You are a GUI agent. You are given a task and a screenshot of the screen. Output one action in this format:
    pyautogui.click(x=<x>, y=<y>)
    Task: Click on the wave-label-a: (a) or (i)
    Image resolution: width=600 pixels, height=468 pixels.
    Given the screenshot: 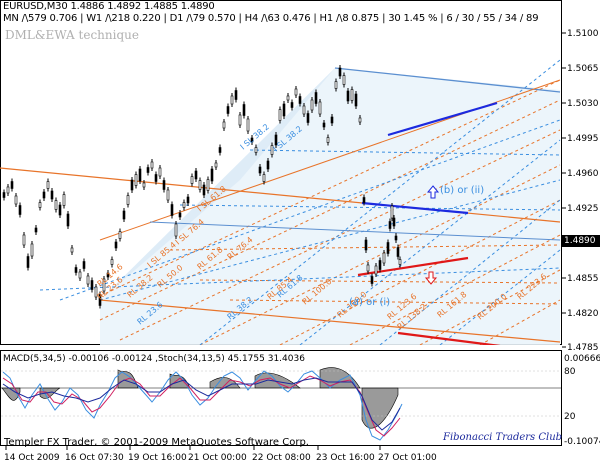 What is the action you would take?
    pyautogui.click(x=369, y=302)
    